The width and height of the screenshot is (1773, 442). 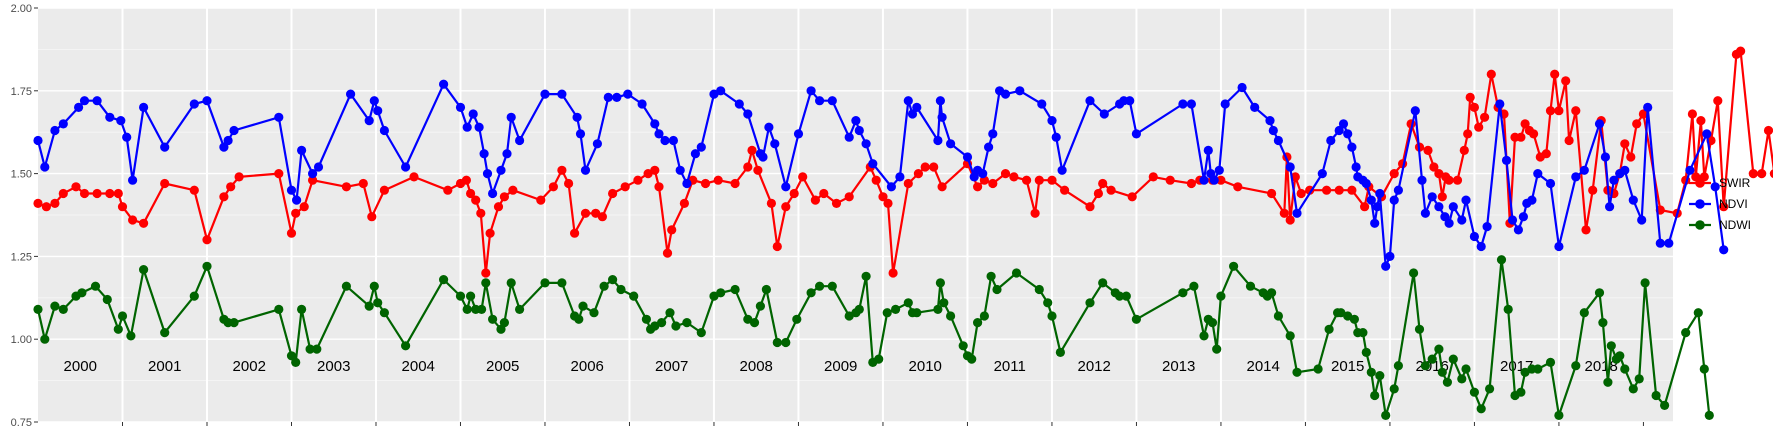 I want to click on legend-label: NDVI, so click(x=1733, y=204).